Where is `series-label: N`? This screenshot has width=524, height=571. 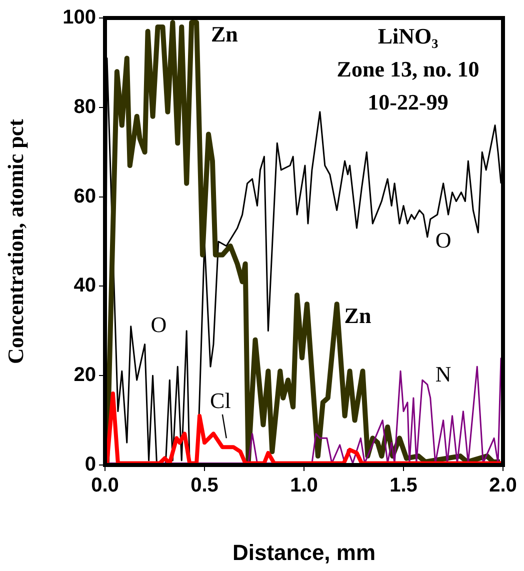 series-label: N is located at coordinates (443, 373).